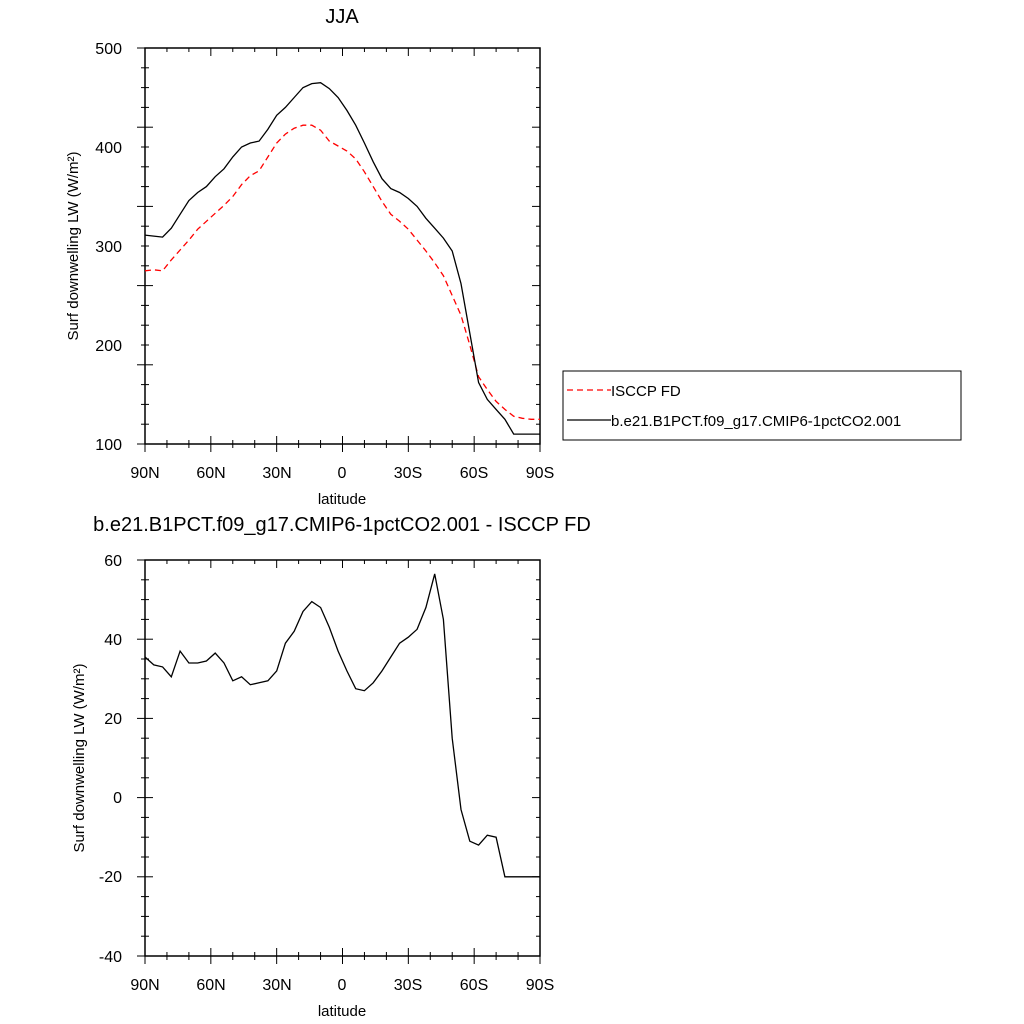  Describe the element at coordinates (756, 421) in the screenshot. I see `legend-label-model: b.e21.B1PCT.f09_g17.CMIP6-1pctCO2.001` at that location.